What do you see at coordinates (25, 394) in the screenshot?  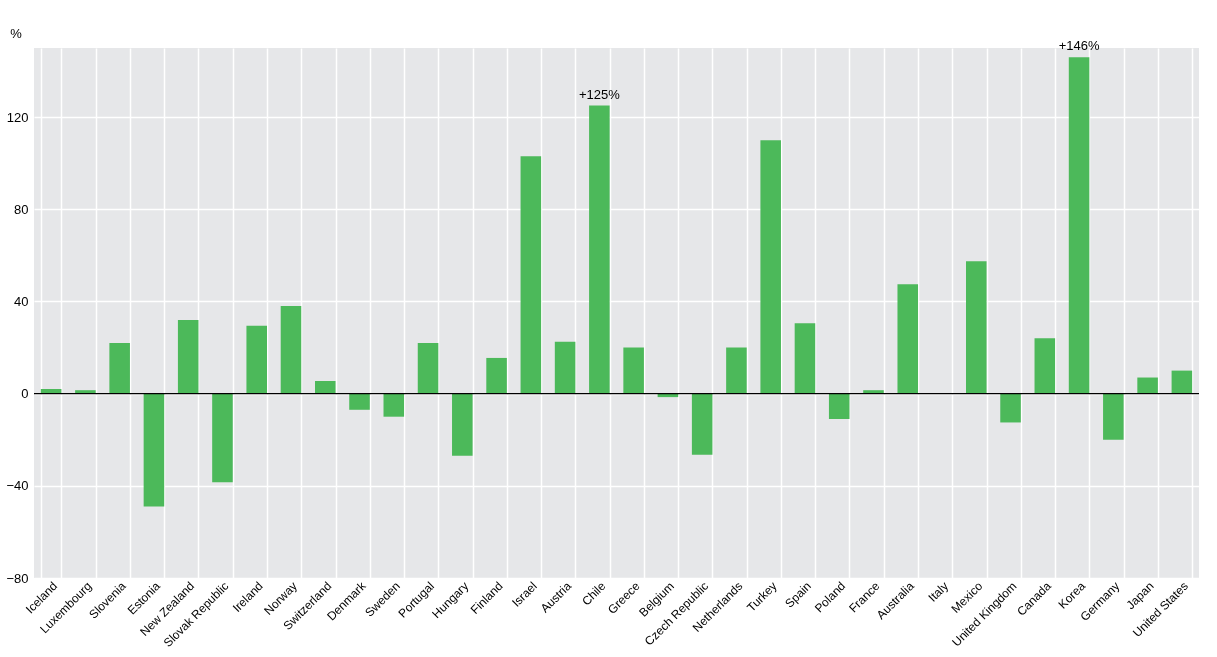 I see `y-tick-label: 0` at bounding box center [25, 394].